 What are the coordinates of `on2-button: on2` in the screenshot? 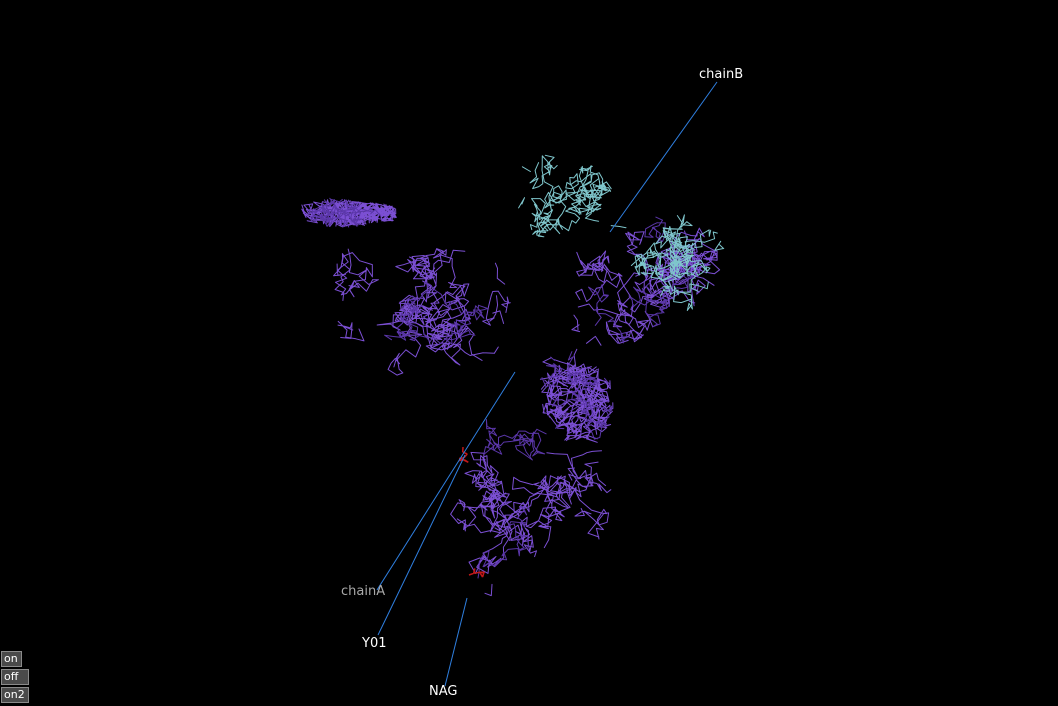 It's located at (15, 695).